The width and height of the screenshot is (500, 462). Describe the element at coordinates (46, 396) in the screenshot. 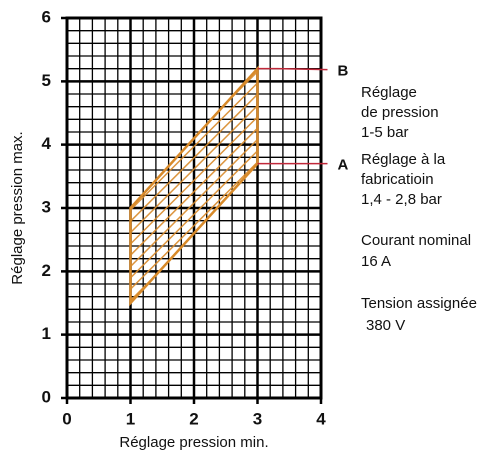

I see `y-tick-label: 0` at that location.